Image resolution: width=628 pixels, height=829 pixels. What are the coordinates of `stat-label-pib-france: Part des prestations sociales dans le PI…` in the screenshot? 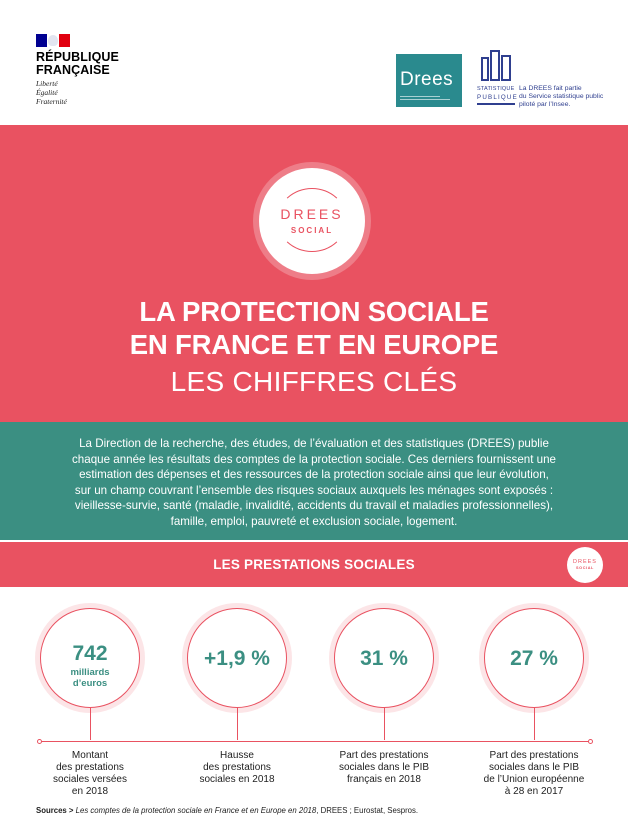 It's located at (384, 767).